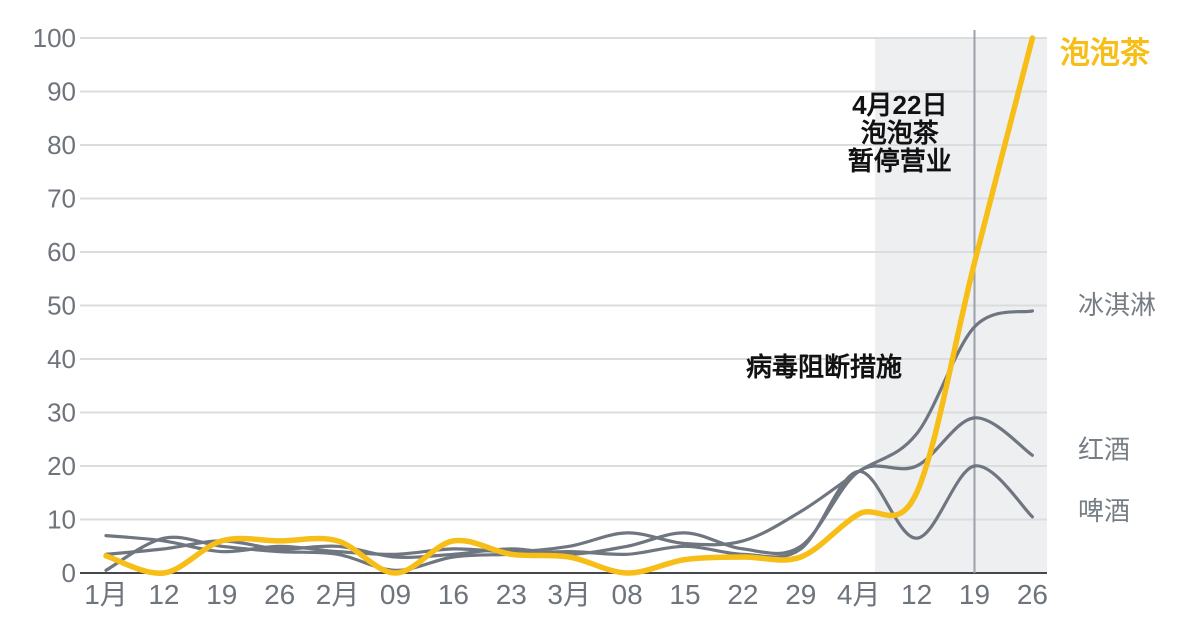  What do you see at coordinates (61, 92) in the screenshot?
I see `y-tick-label: 90` at bounding box center [61, 92].